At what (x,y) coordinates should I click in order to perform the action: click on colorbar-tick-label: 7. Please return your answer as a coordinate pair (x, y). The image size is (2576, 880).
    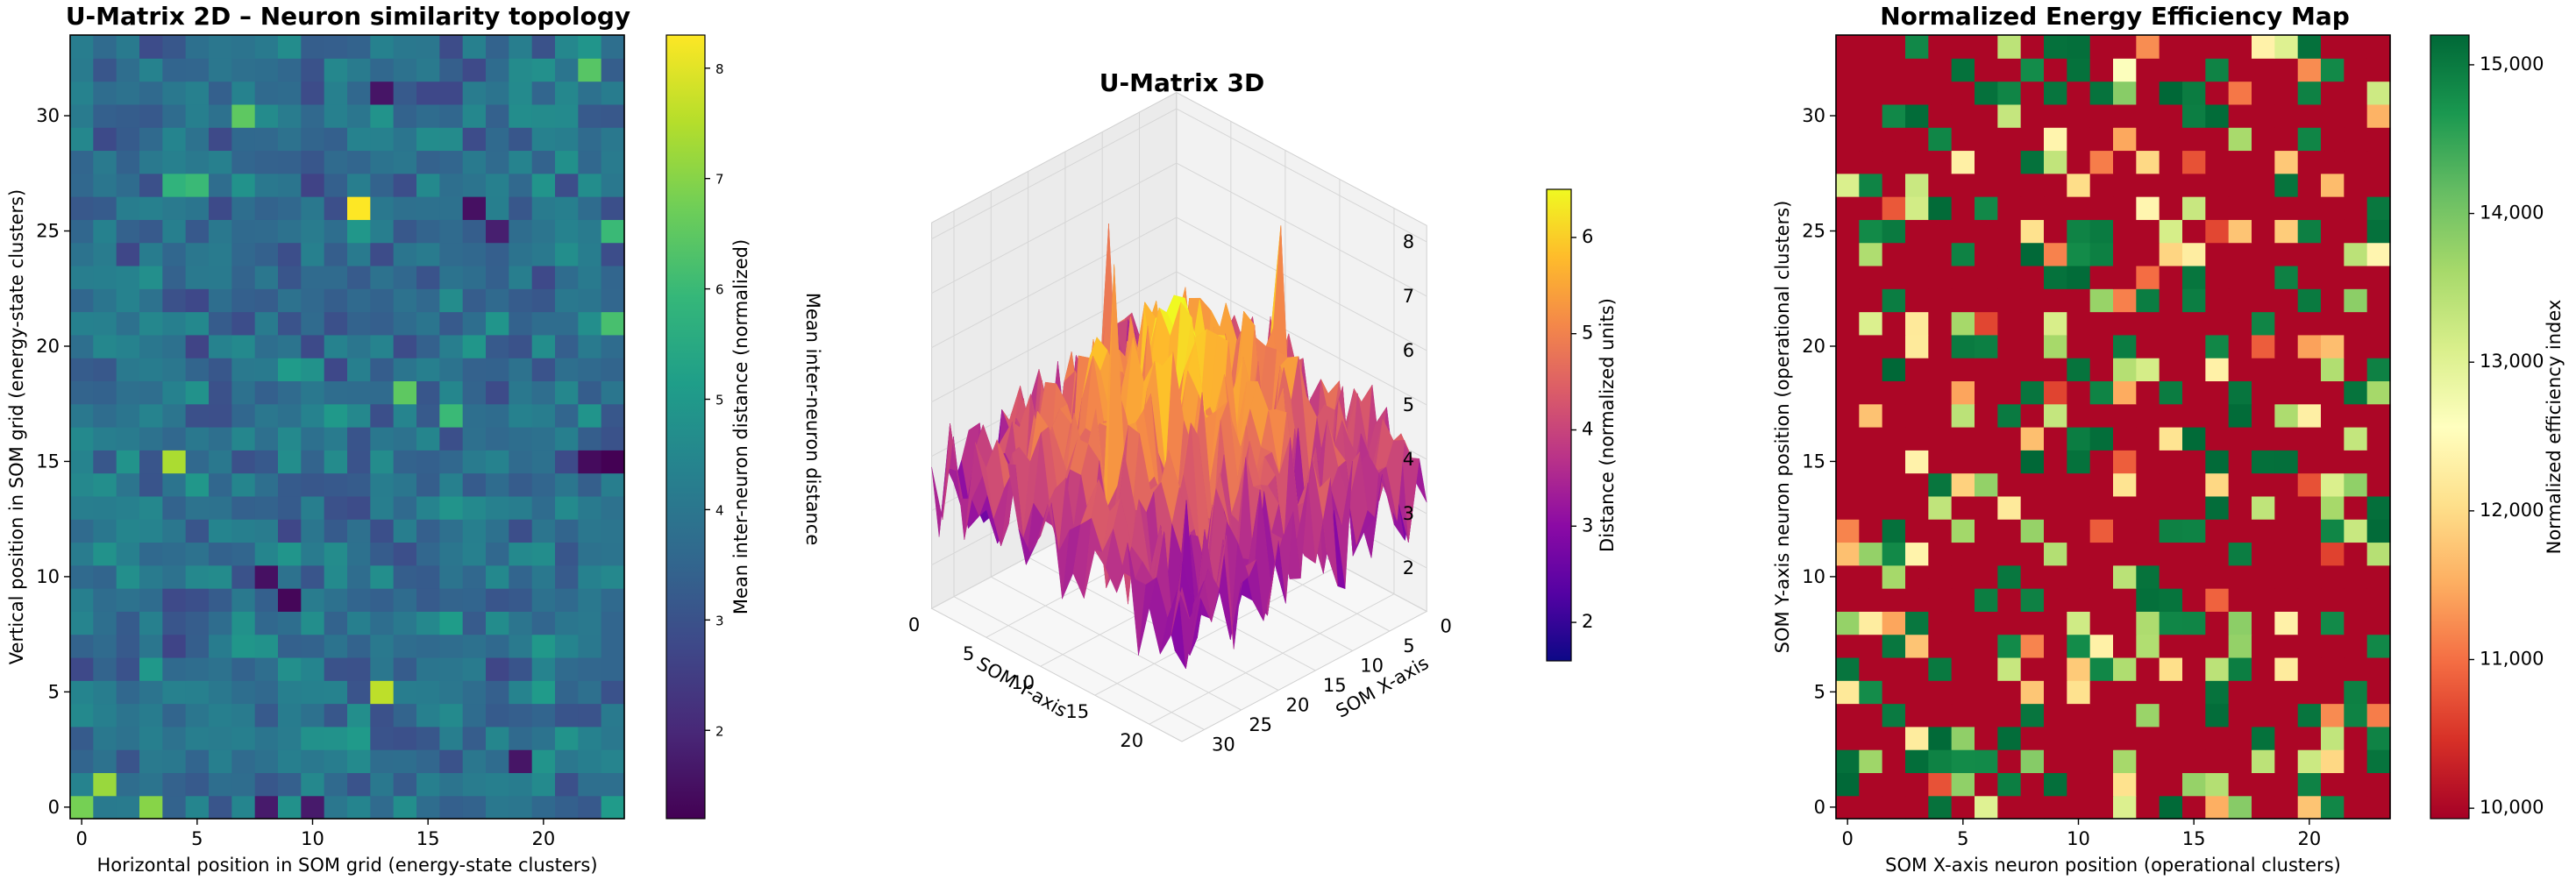
    Looking at the image, I should click on (719, 180).